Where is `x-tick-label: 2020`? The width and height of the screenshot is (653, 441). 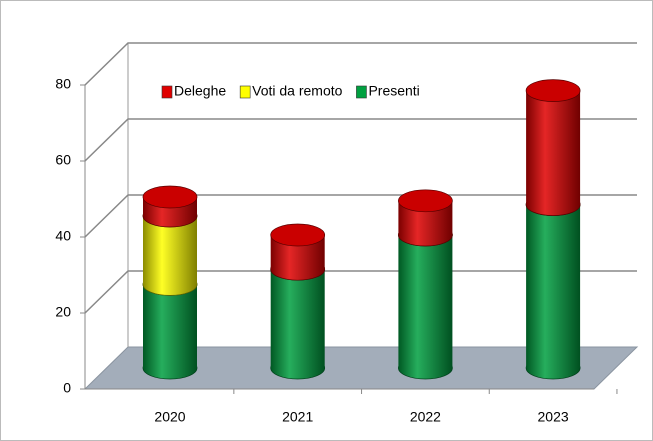 x-tick-label: 2020 is located at coordinates (169, 417).